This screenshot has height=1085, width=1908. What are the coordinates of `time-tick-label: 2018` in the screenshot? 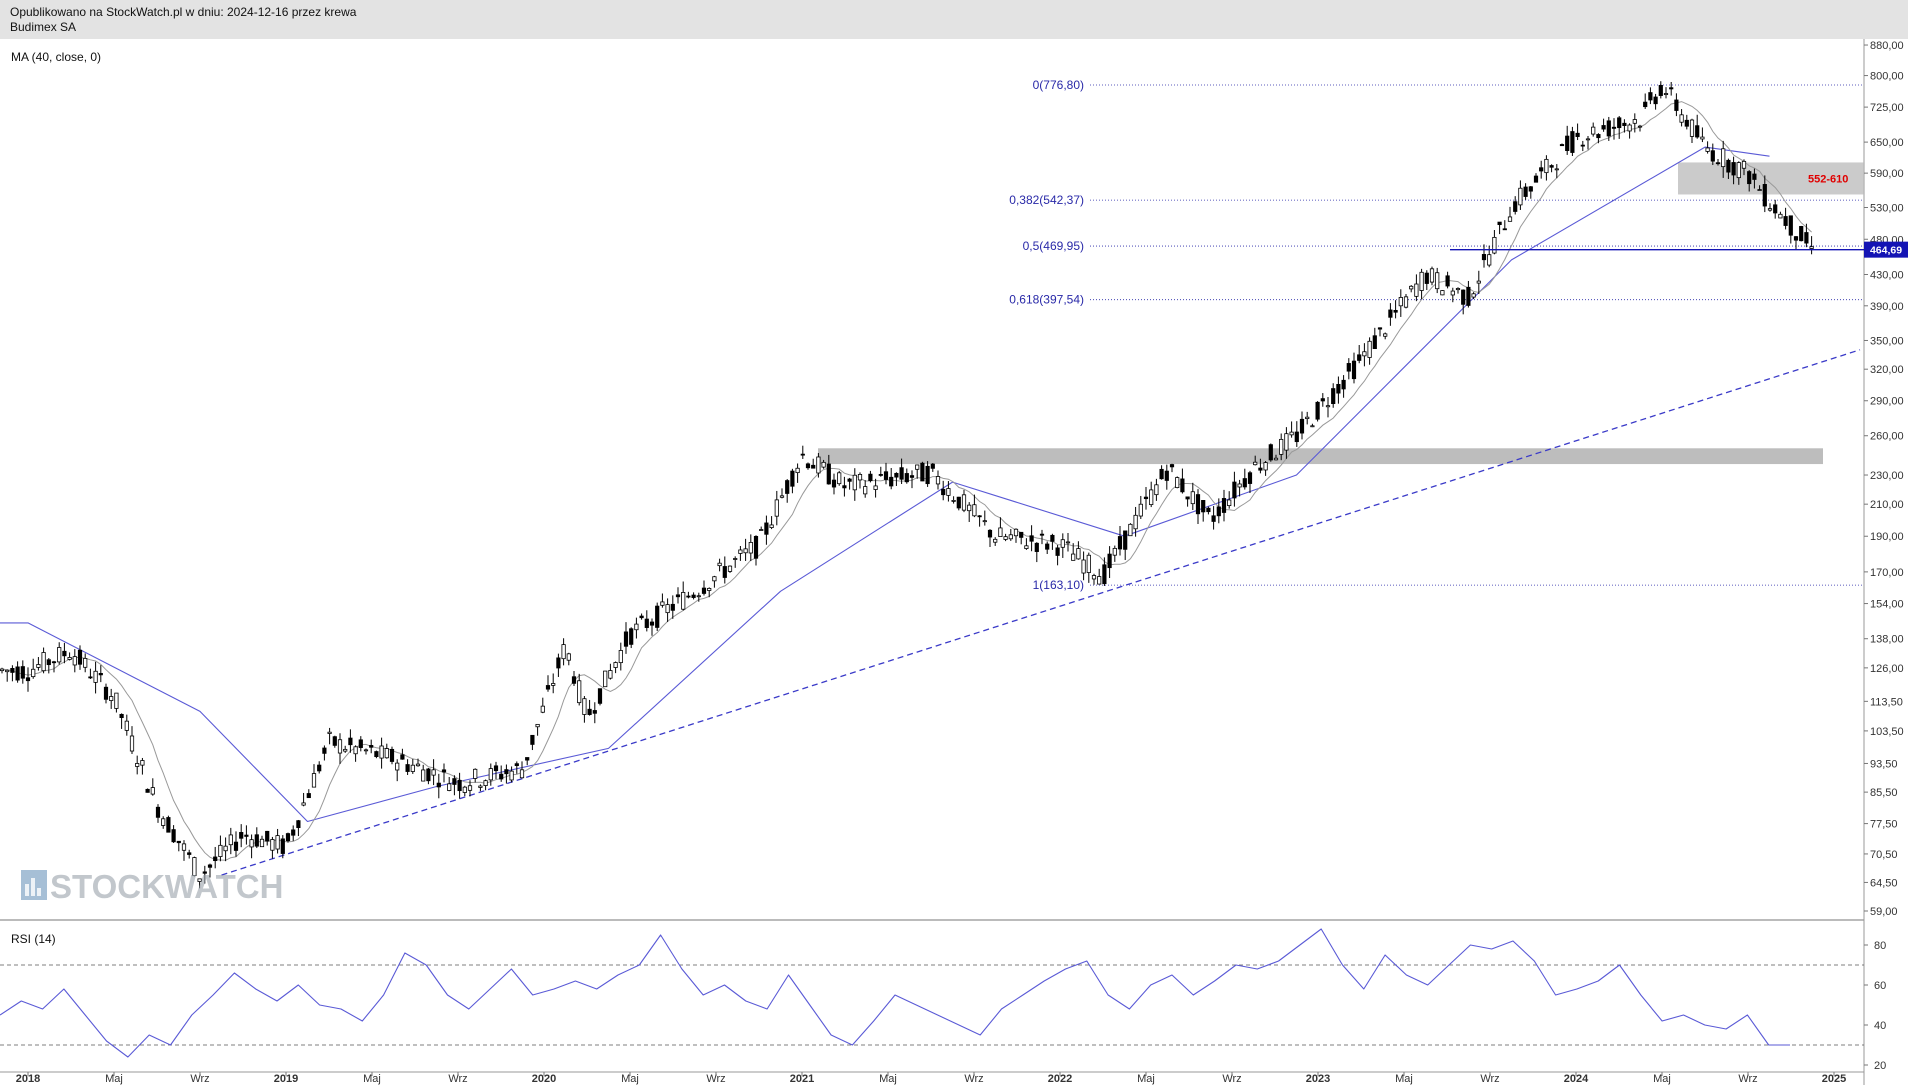 It's located at (28, 1079).